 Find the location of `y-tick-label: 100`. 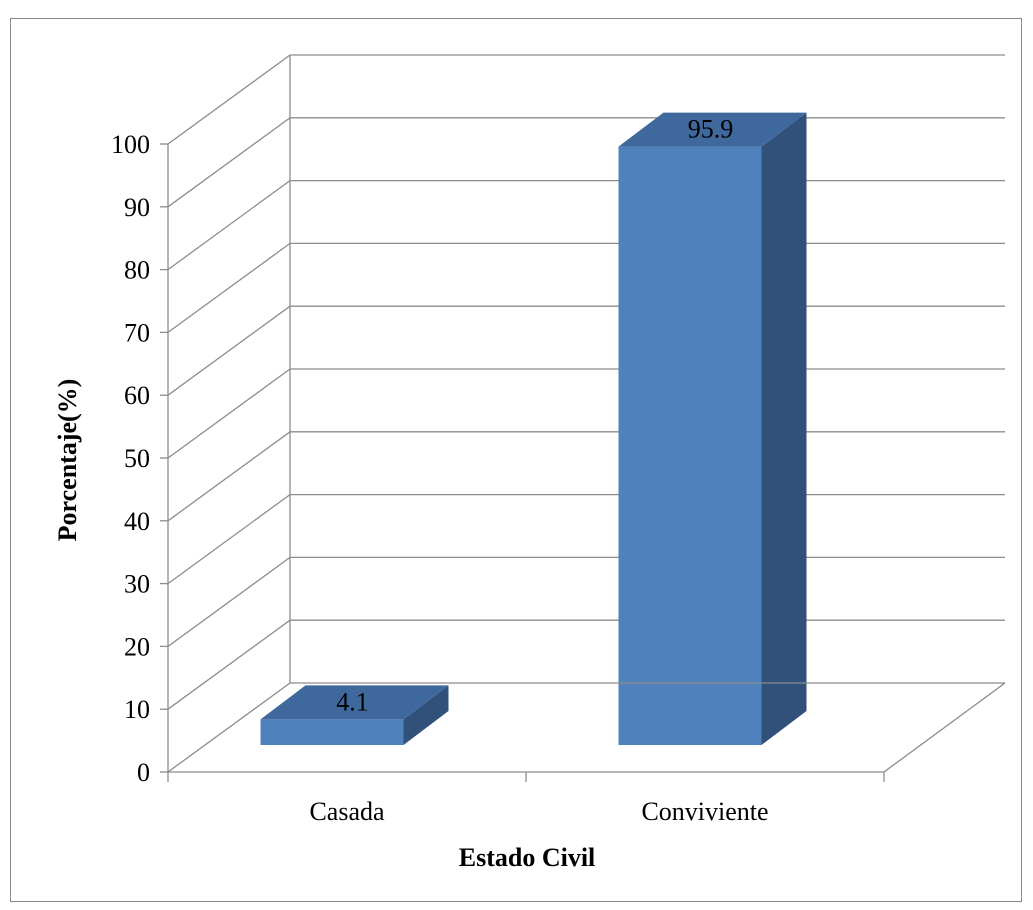

y-tick-label: 100 is located at coordinates (130, 144).